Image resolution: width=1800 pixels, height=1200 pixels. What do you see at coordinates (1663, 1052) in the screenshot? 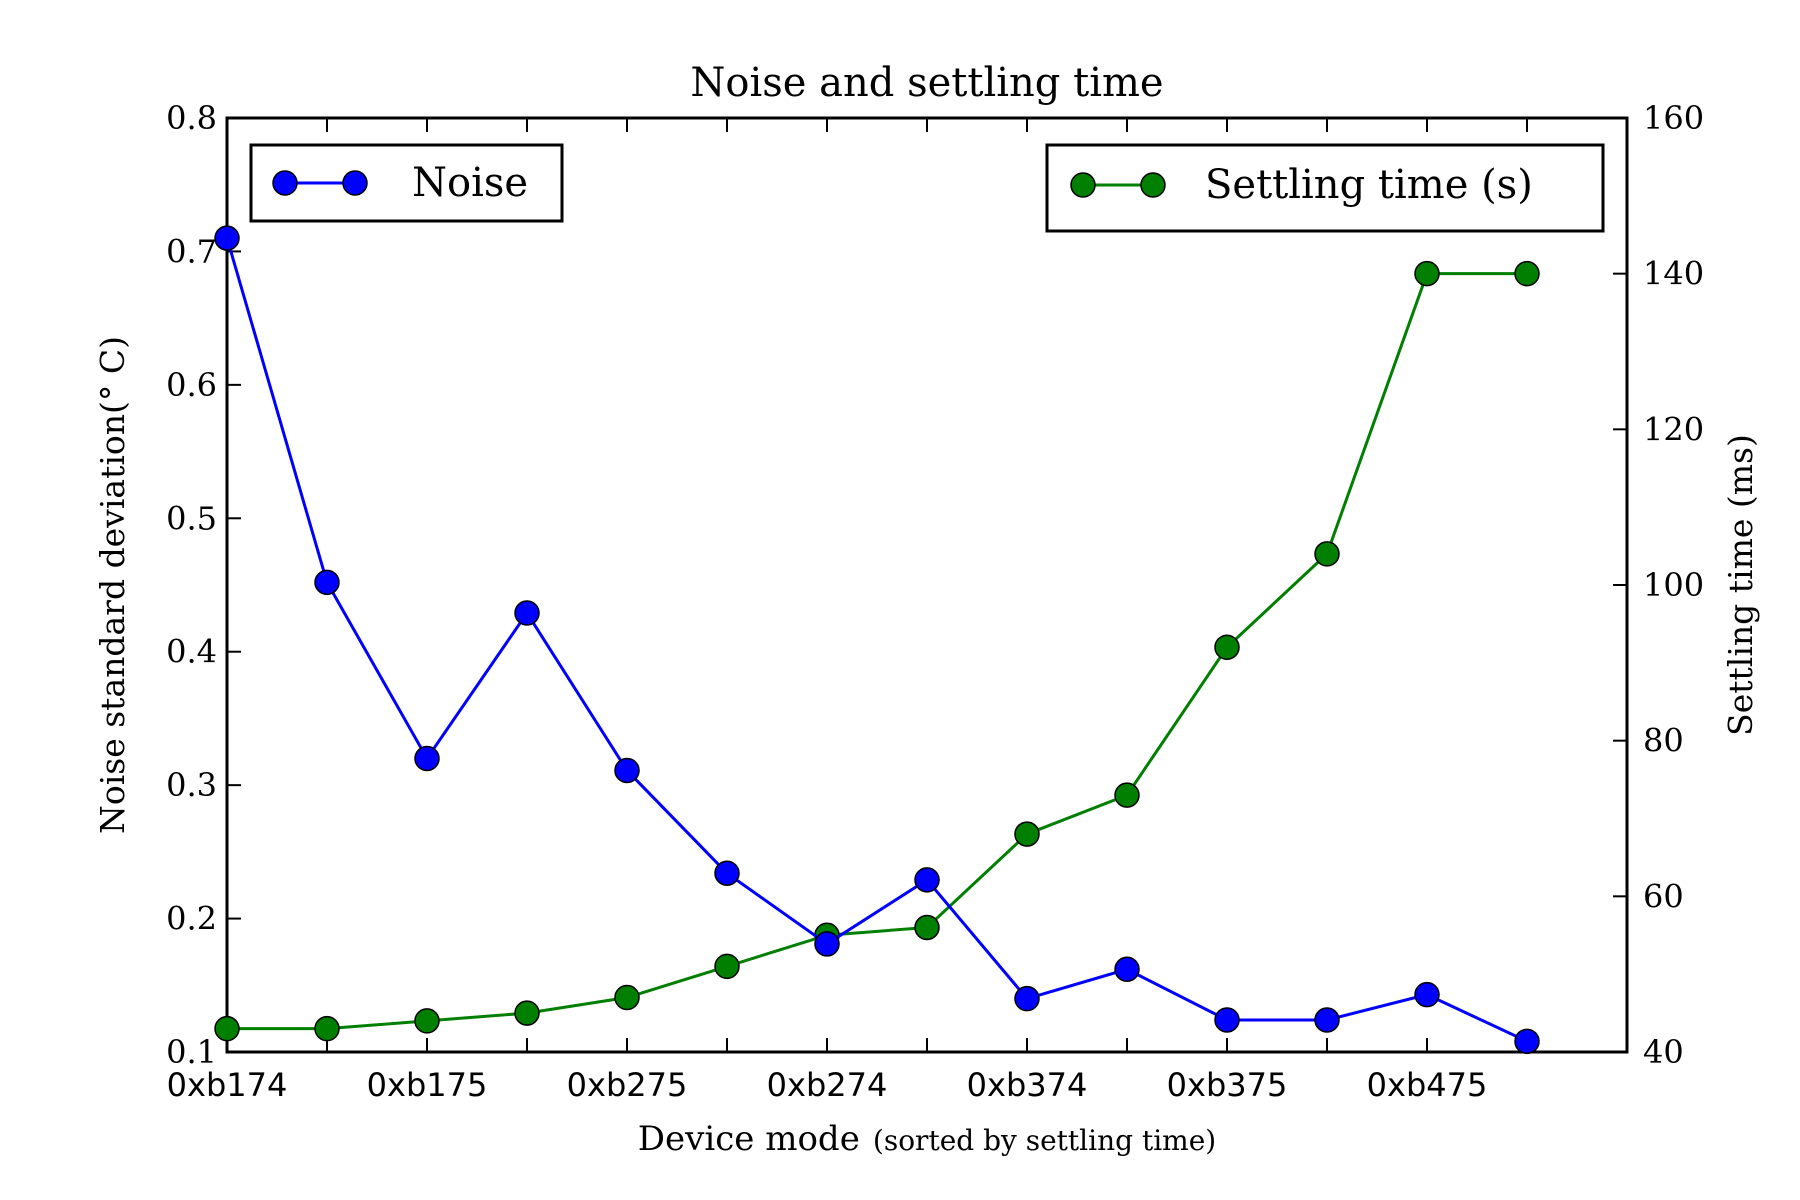
I see `y-tick-right-label: 40` at bounding box center [1663, 1052].